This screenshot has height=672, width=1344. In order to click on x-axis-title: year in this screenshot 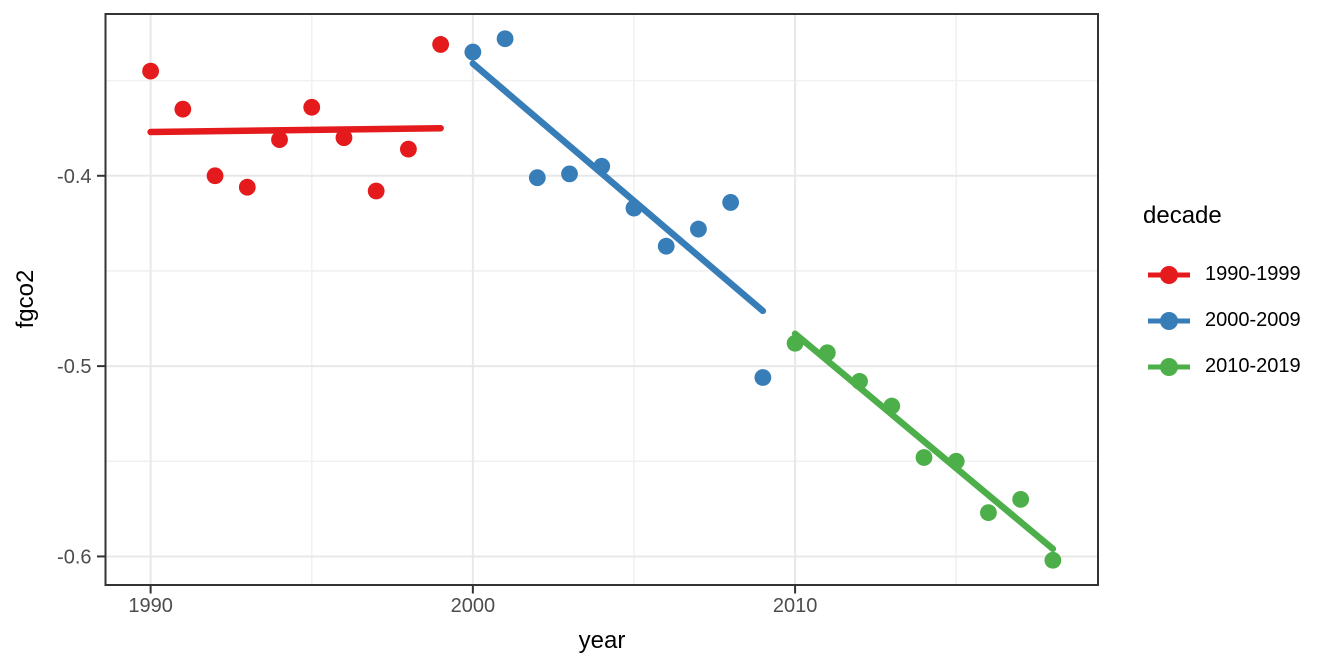, I will do `click(602, 640)`.